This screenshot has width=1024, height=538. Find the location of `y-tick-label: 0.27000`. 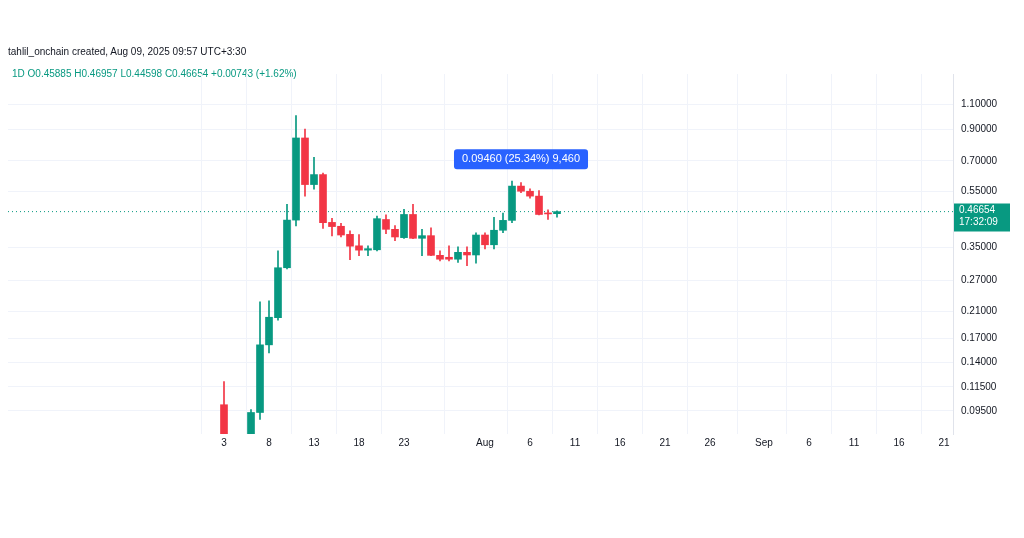

y-tick-label: 0.27000 is located at coordinates (979, 279).